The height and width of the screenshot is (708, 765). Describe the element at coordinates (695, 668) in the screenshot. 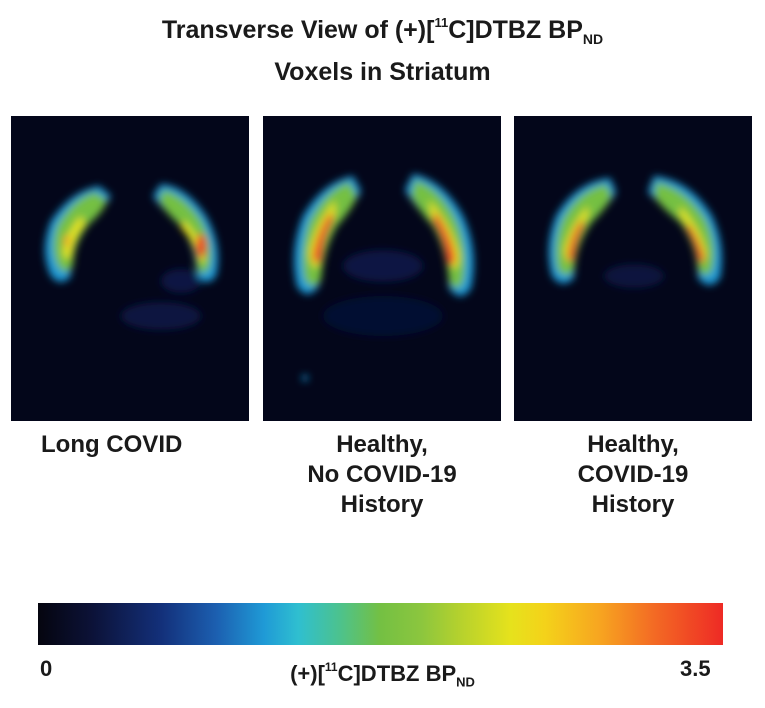

I see `colorbar-max-label: 3.5` at that location.